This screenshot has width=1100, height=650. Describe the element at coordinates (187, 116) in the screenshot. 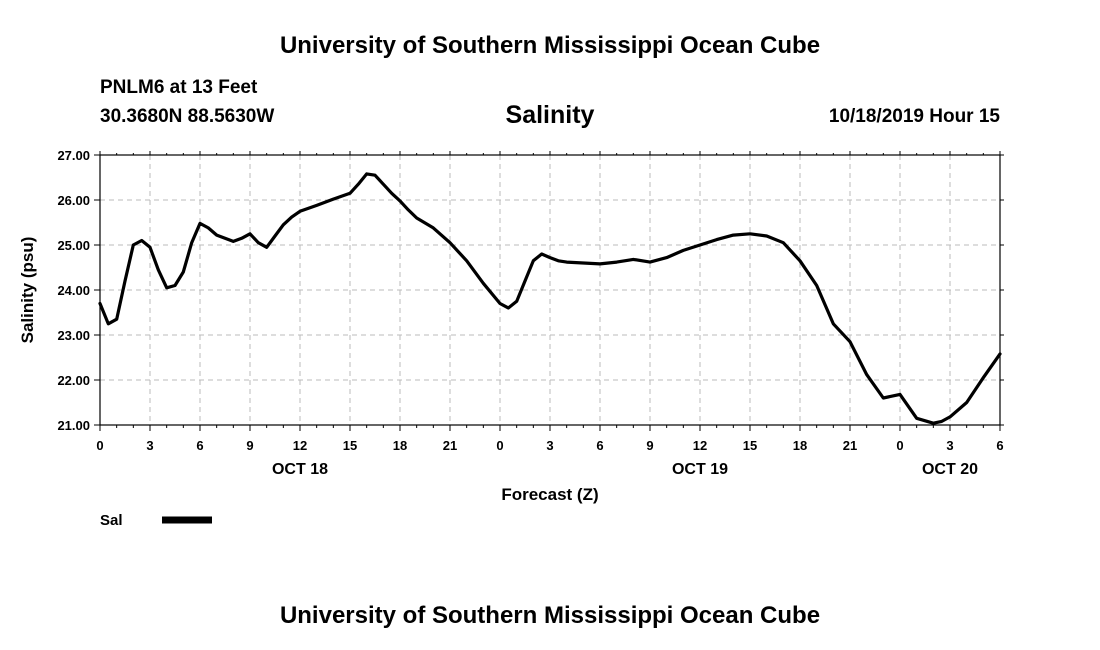

I see `location-label: 30.3680N 88.5630W` at that location.